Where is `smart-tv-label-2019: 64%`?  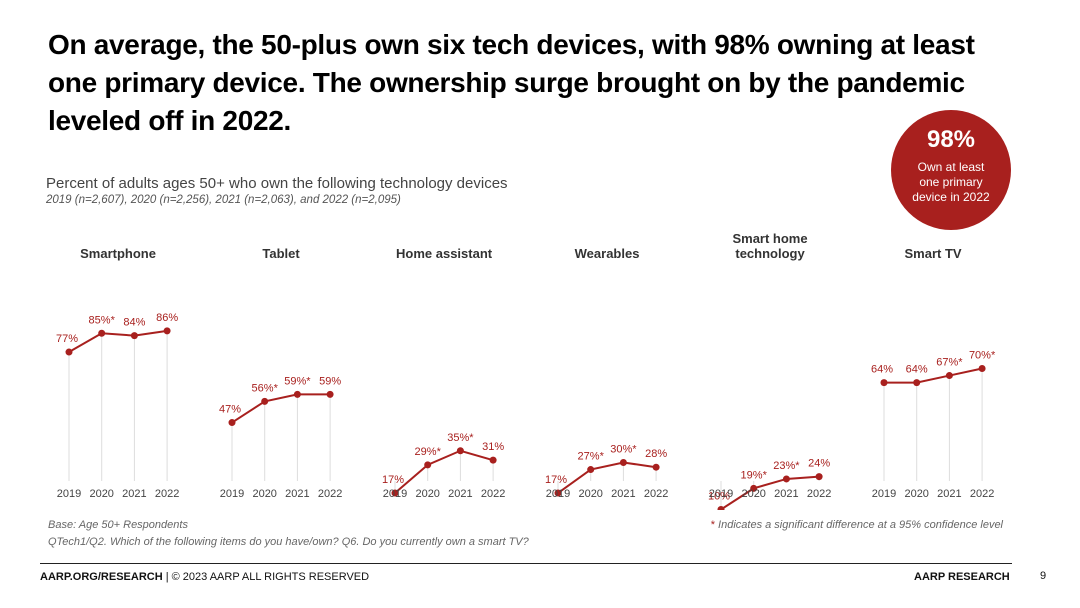
smart-tv-label-2019: 64% is located at coordinates (882, 370).